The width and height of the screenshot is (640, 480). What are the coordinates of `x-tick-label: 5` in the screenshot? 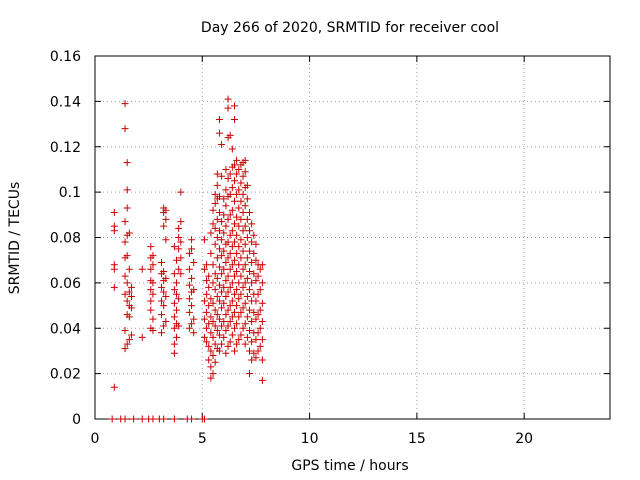 It's located at (202, 439).